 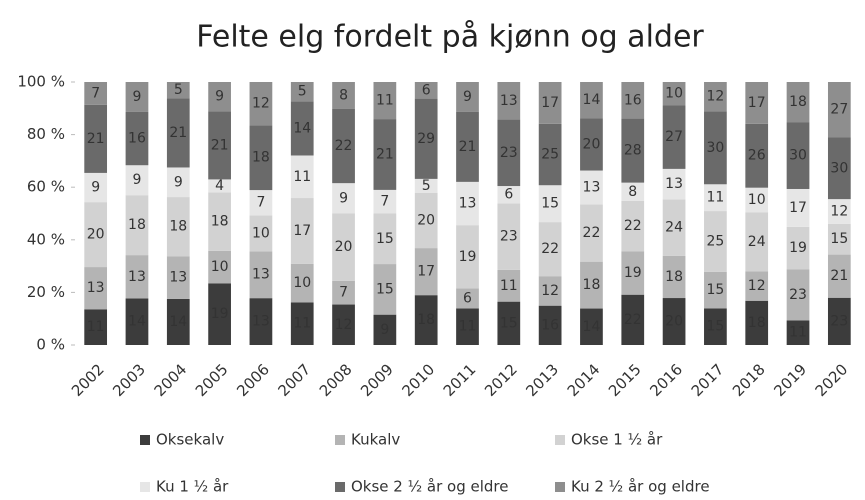 I want to click on x-tick-label: 2010, so click(x=418, y=380).